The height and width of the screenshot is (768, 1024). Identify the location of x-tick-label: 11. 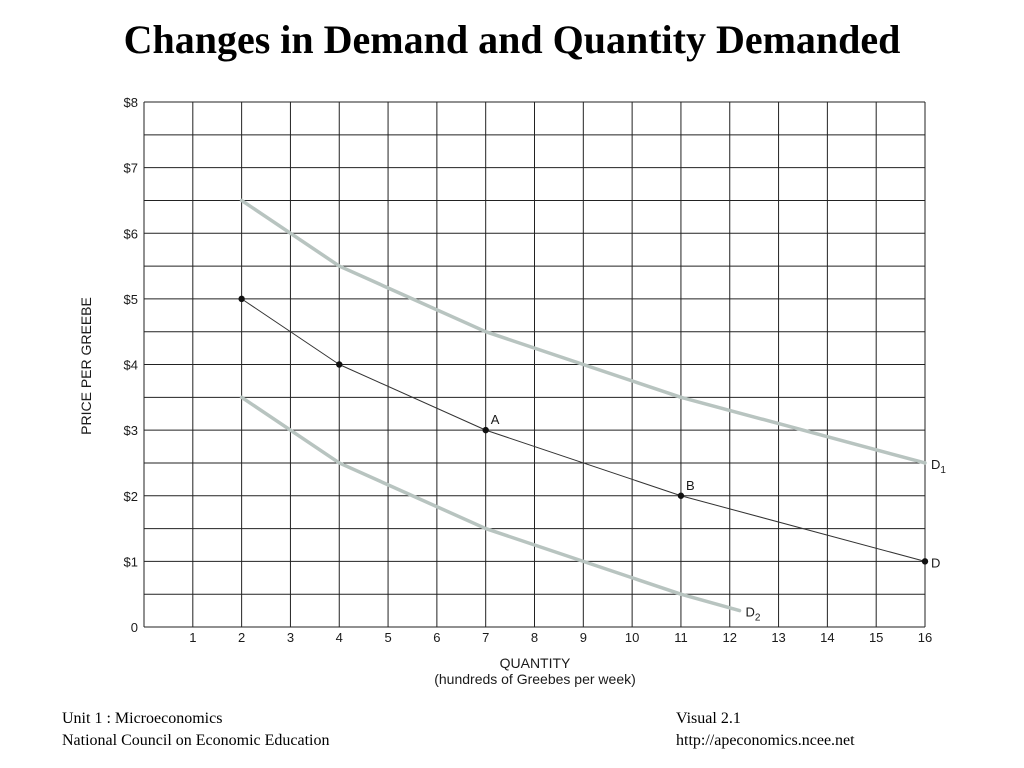
(681, 637).